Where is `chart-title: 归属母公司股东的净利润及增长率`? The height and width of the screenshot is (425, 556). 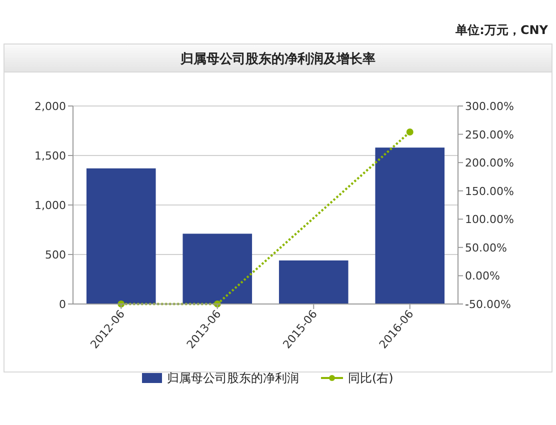
chart-title: 归属母公司股东的净利润及增长率 is located at coordinates (278, 59).